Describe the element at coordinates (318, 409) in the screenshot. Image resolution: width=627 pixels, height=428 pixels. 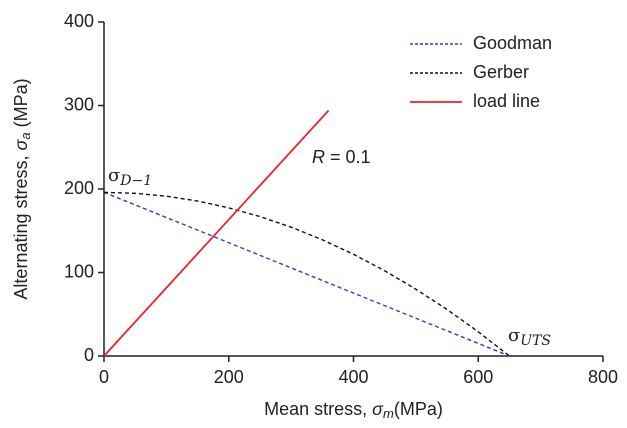
I see `x-axis-label-text: Mean stress,` at that location.